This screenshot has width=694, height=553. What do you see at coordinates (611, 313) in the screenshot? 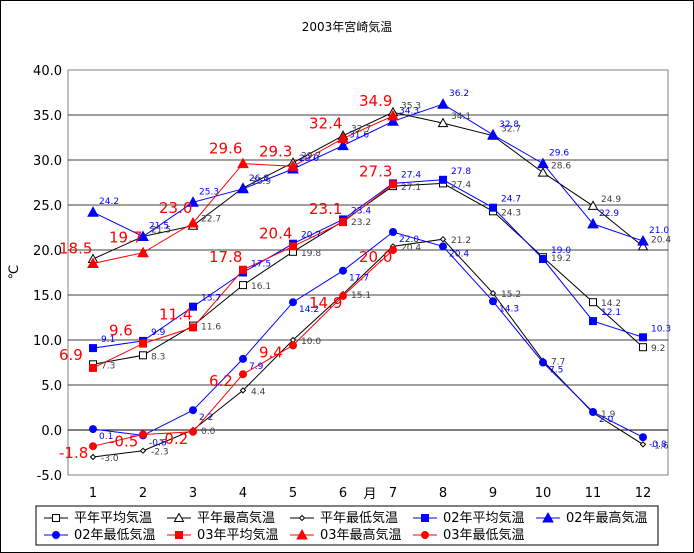
I see `data-label: 12.1` at bounding box center [611, 313].